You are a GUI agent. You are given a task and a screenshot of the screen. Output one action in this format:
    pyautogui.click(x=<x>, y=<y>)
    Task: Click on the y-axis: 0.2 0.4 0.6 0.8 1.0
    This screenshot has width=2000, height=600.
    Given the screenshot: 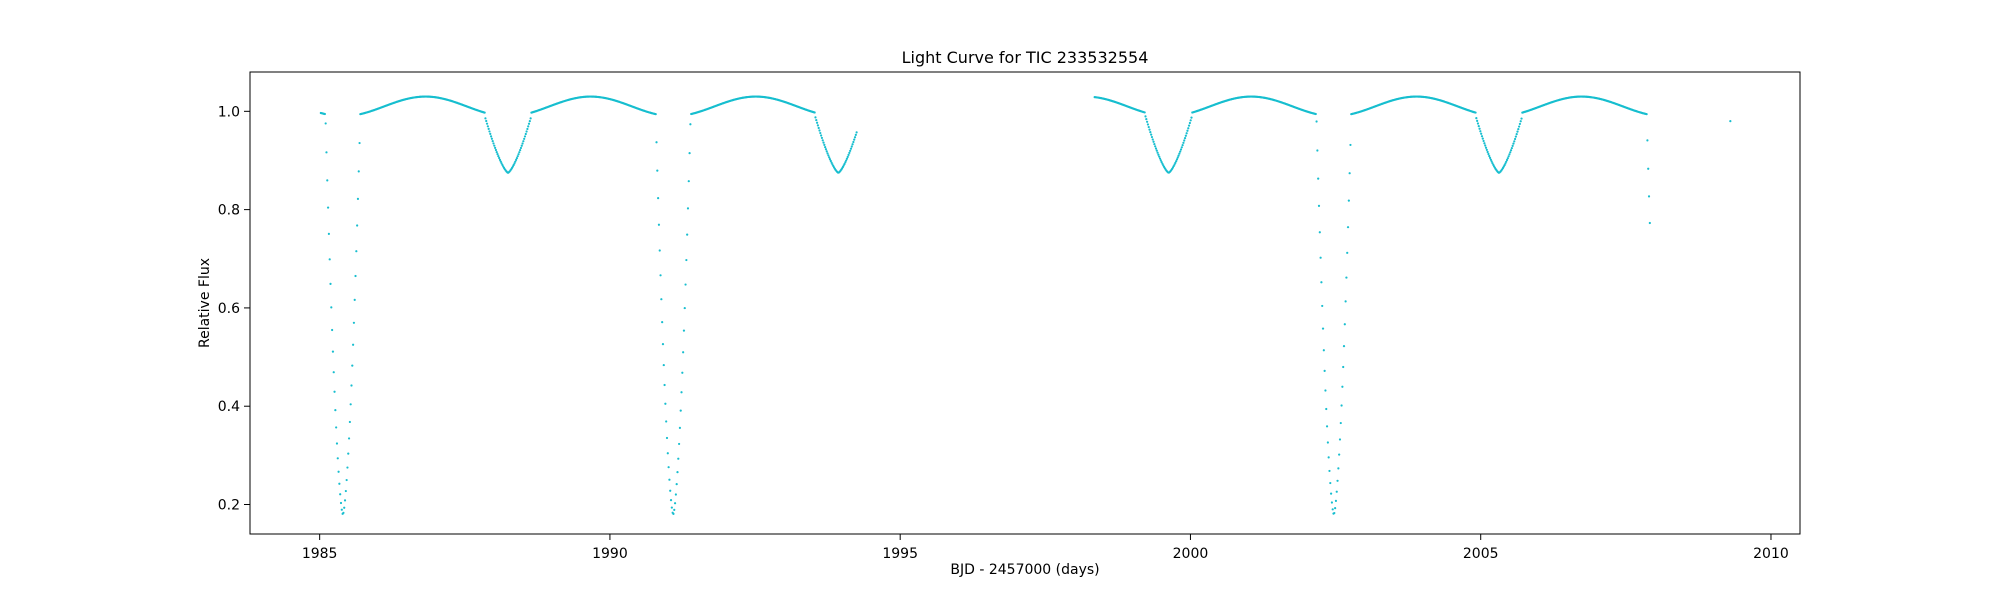 What is the action you would take?
    pyautogui.click(x=234, y=309)
    